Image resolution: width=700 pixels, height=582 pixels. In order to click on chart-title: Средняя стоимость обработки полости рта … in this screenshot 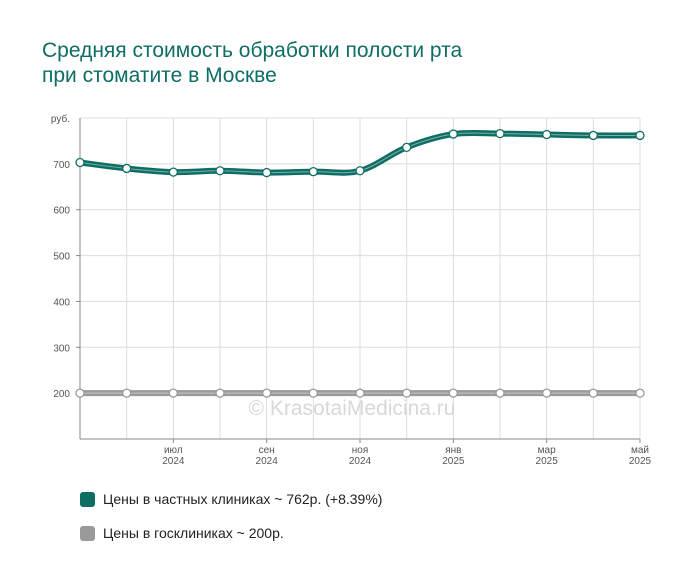, I will do `click(352, 63)`.